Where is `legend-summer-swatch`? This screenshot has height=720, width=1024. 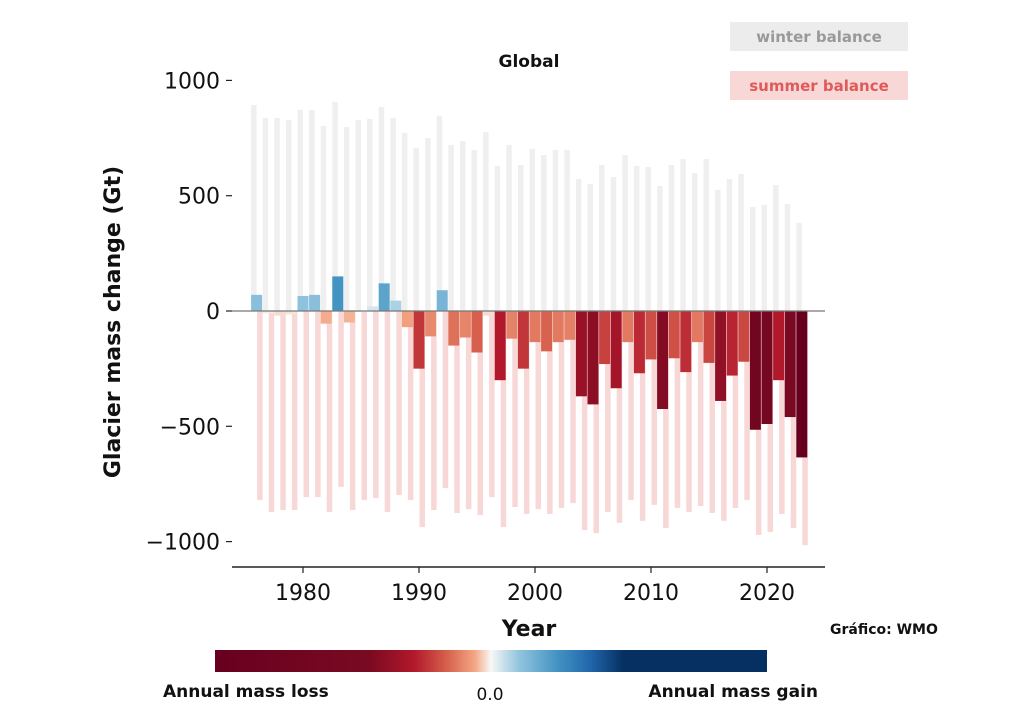 legend-summer-swatch is located at coordinates (819, 85).